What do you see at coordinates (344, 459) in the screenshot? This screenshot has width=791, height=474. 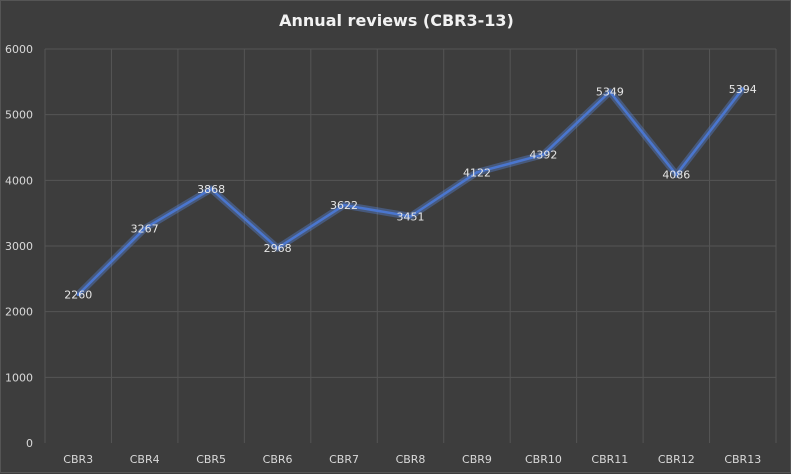 I see `x-tick-label: CBR7` at bounding box center [344, 459].